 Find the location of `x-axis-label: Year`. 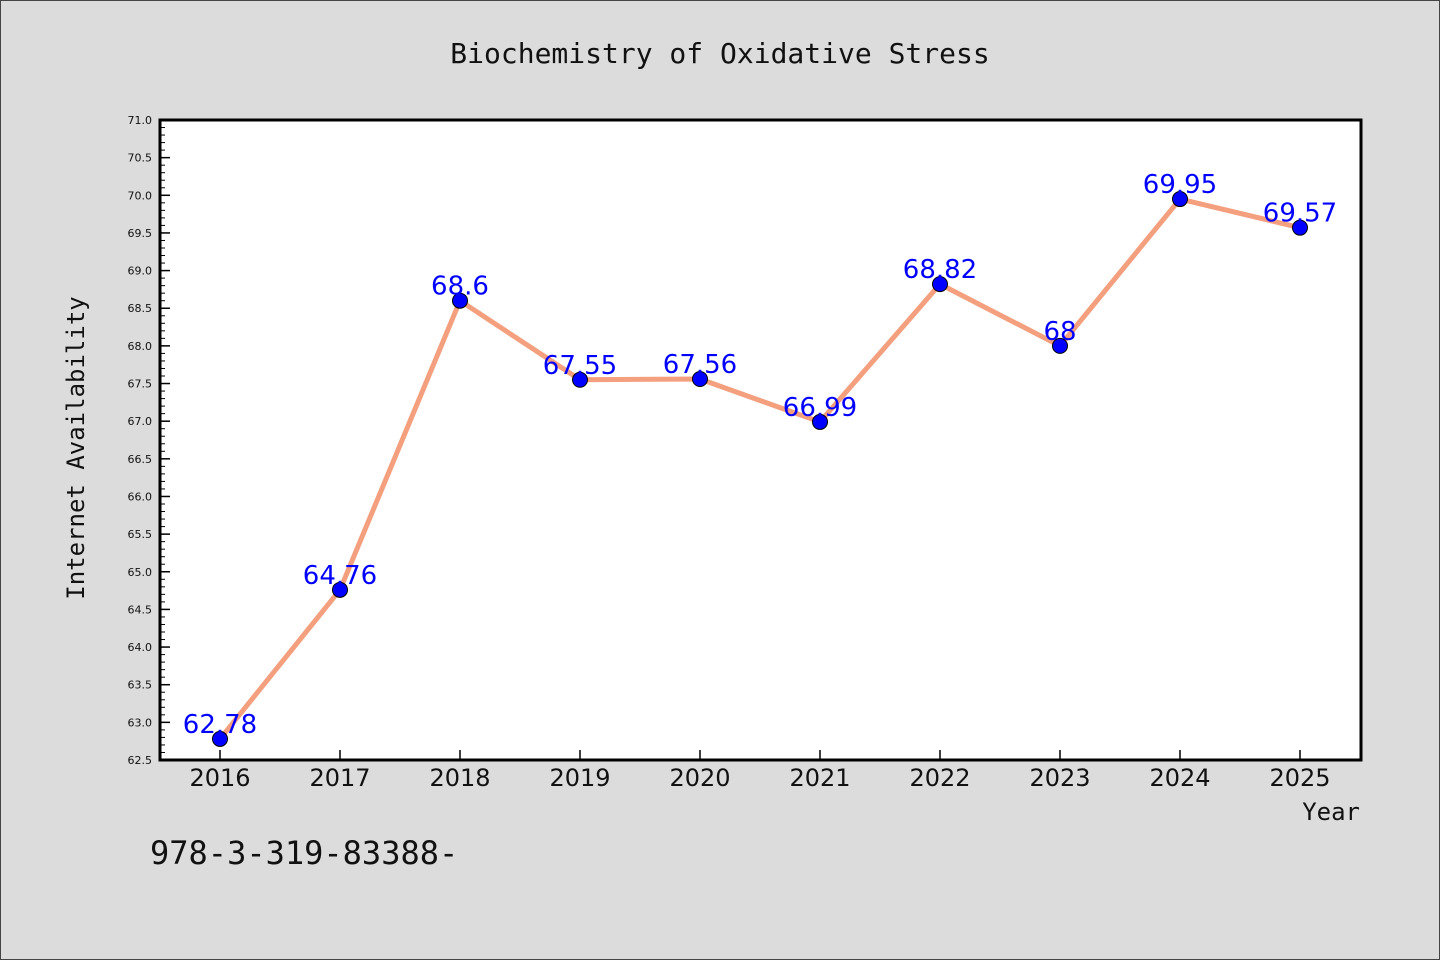

x-axis-label: Year is located at coordinates (1331, 812).